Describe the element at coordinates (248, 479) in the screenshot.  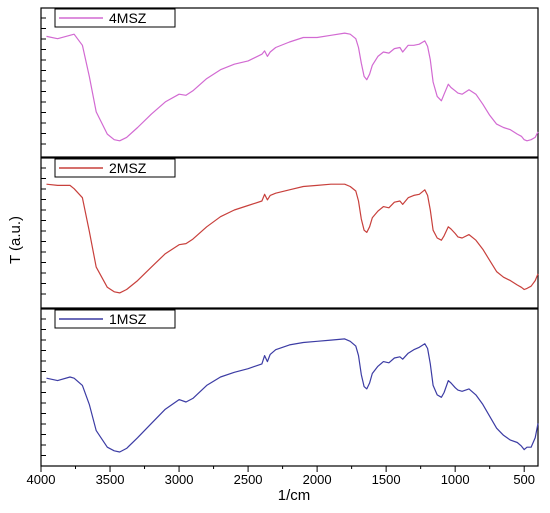
I see `x-tick-label: 2500` at that location.